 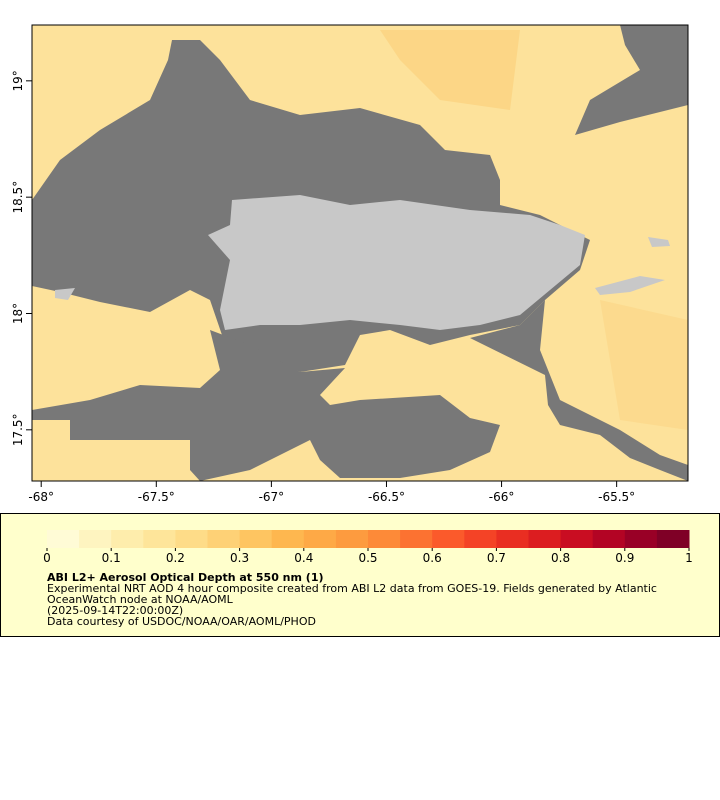 What do you see at coordinates (18, 197) in the screenshot?
I see `y-tick-label: 18.5°` at bounding box center [18, 197].